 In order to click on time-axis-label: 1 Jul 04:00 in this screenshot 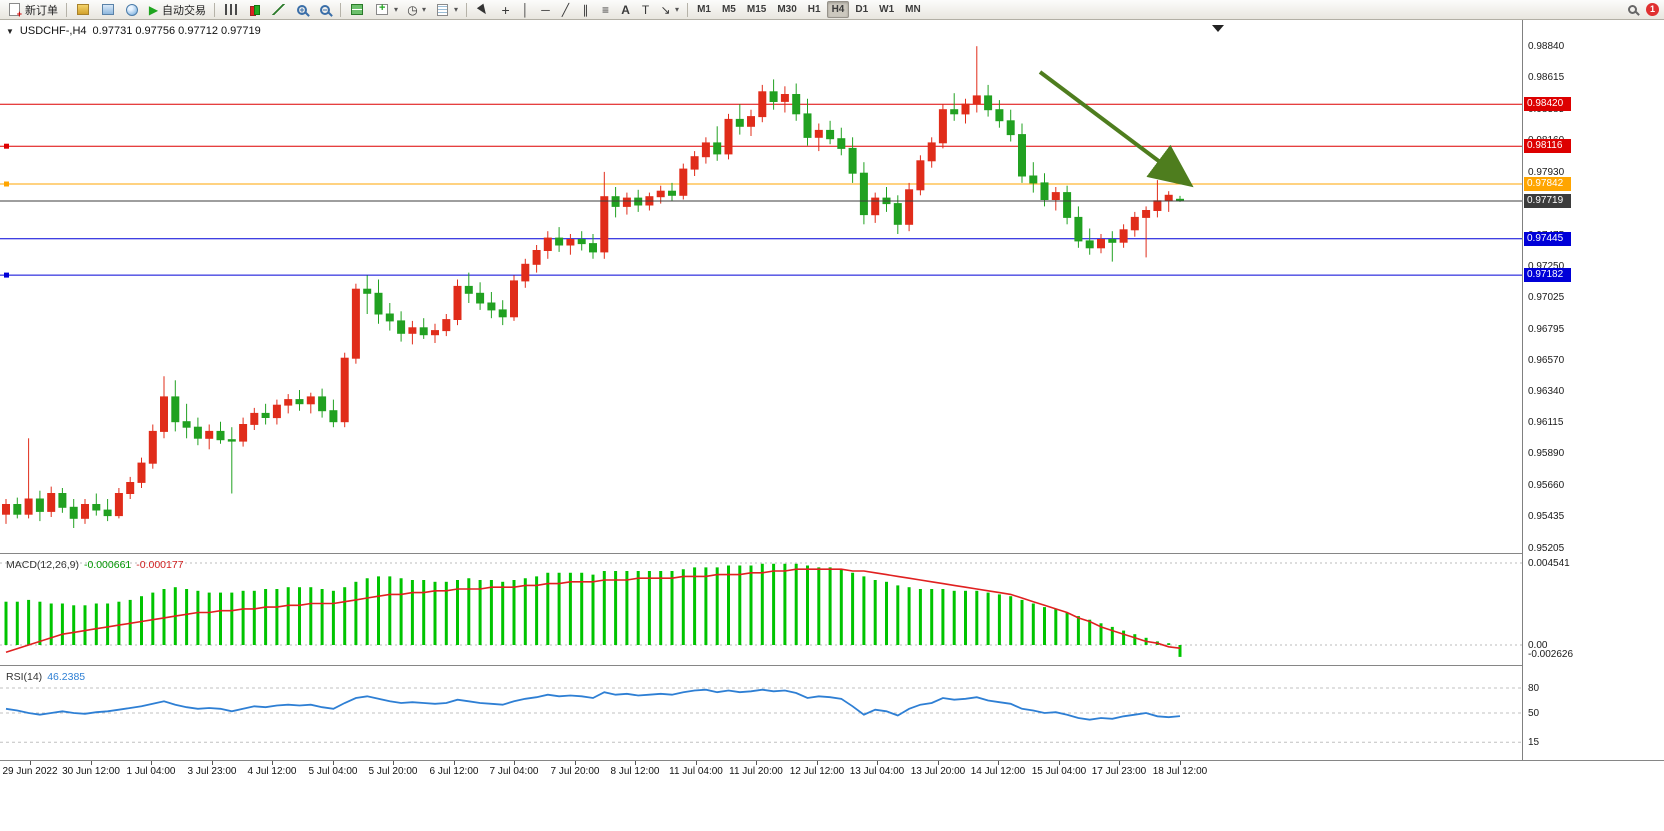, I will do `click(151, 771)`.